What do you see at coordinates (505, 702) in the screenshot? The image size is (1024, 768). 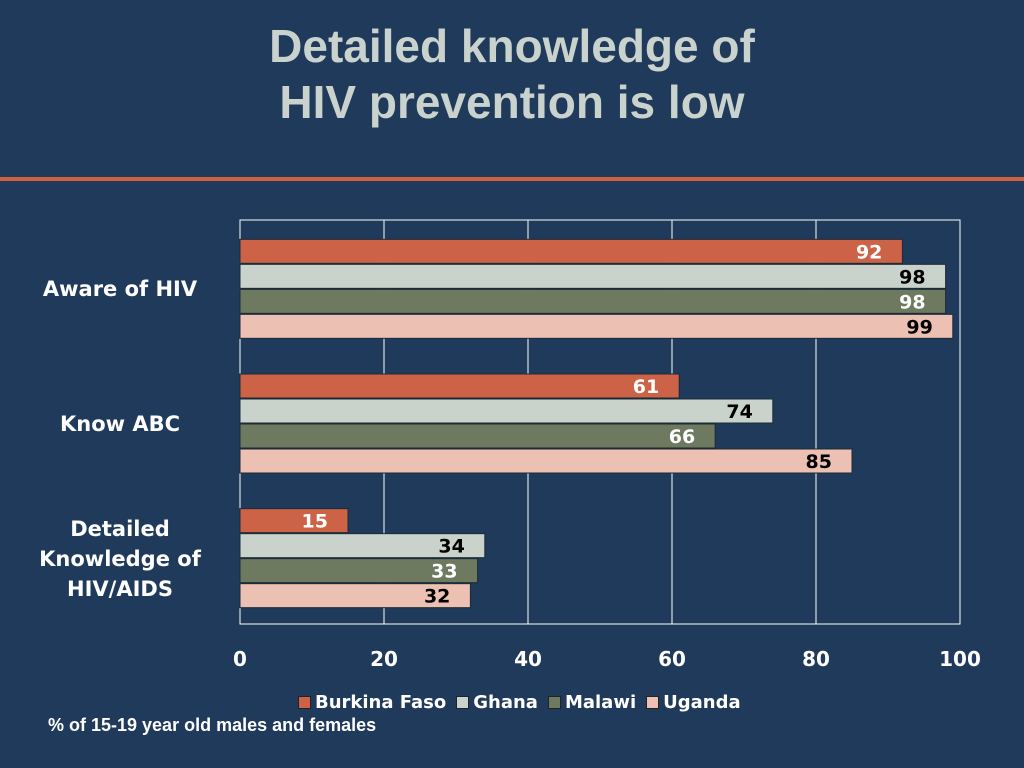 I see `legend-label: Ghana` at bounding box center [505, 702].